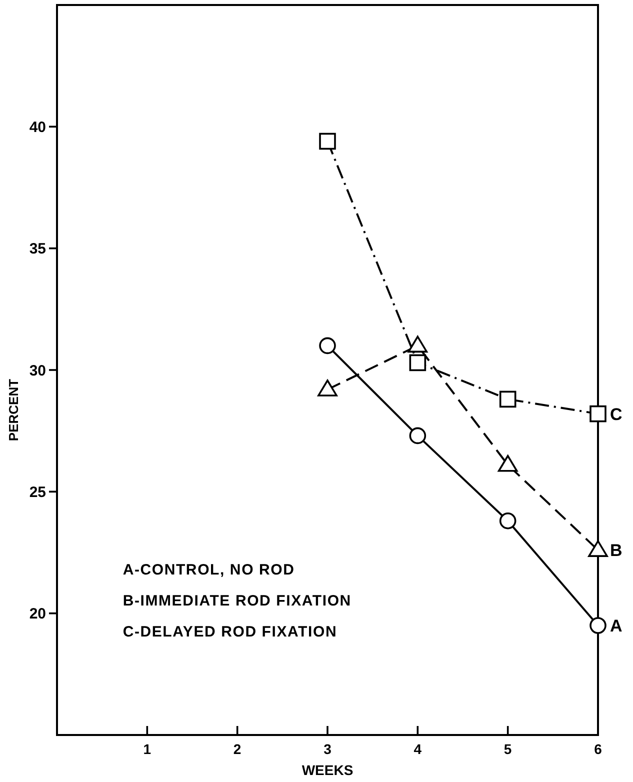 The height and width of the screenshot is (782, 633). What do you see at coordinates (598, 749) in the screenshot?
I see `x-tick-label: 6` at bounding box center [598, 749].